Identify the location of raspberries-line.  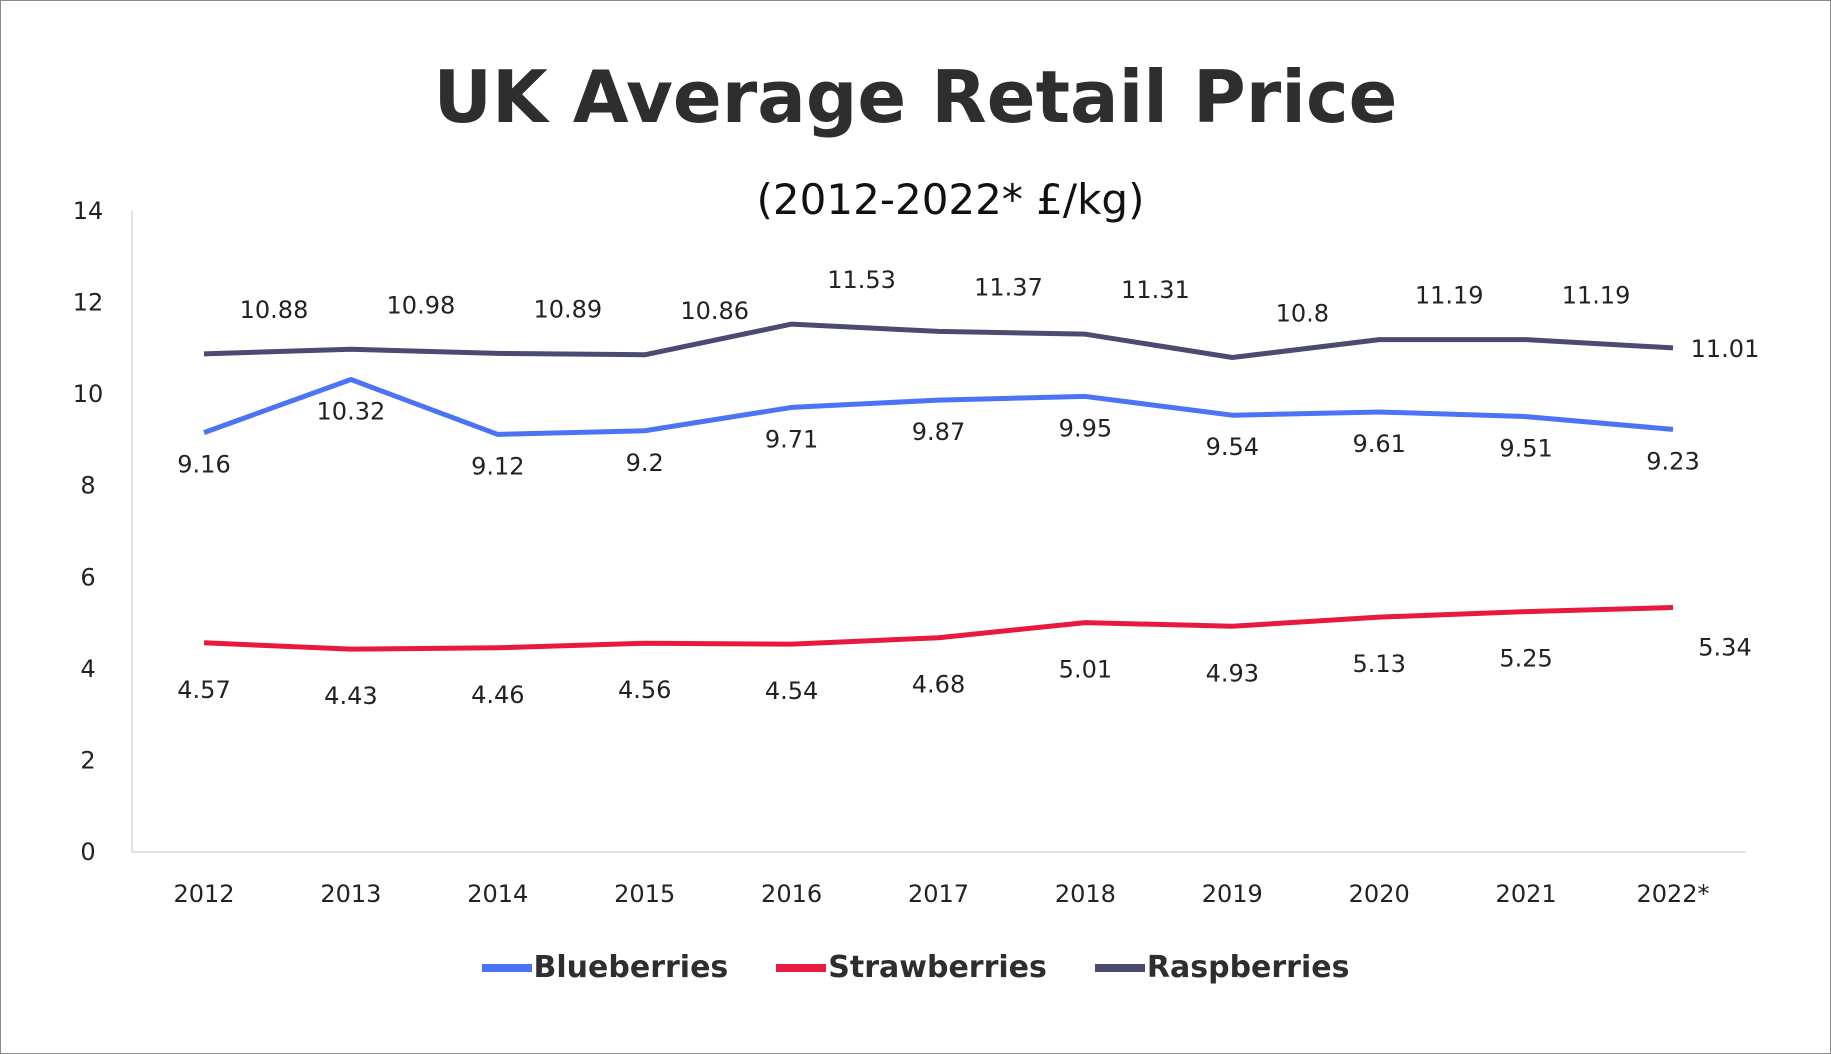
(938, 341).